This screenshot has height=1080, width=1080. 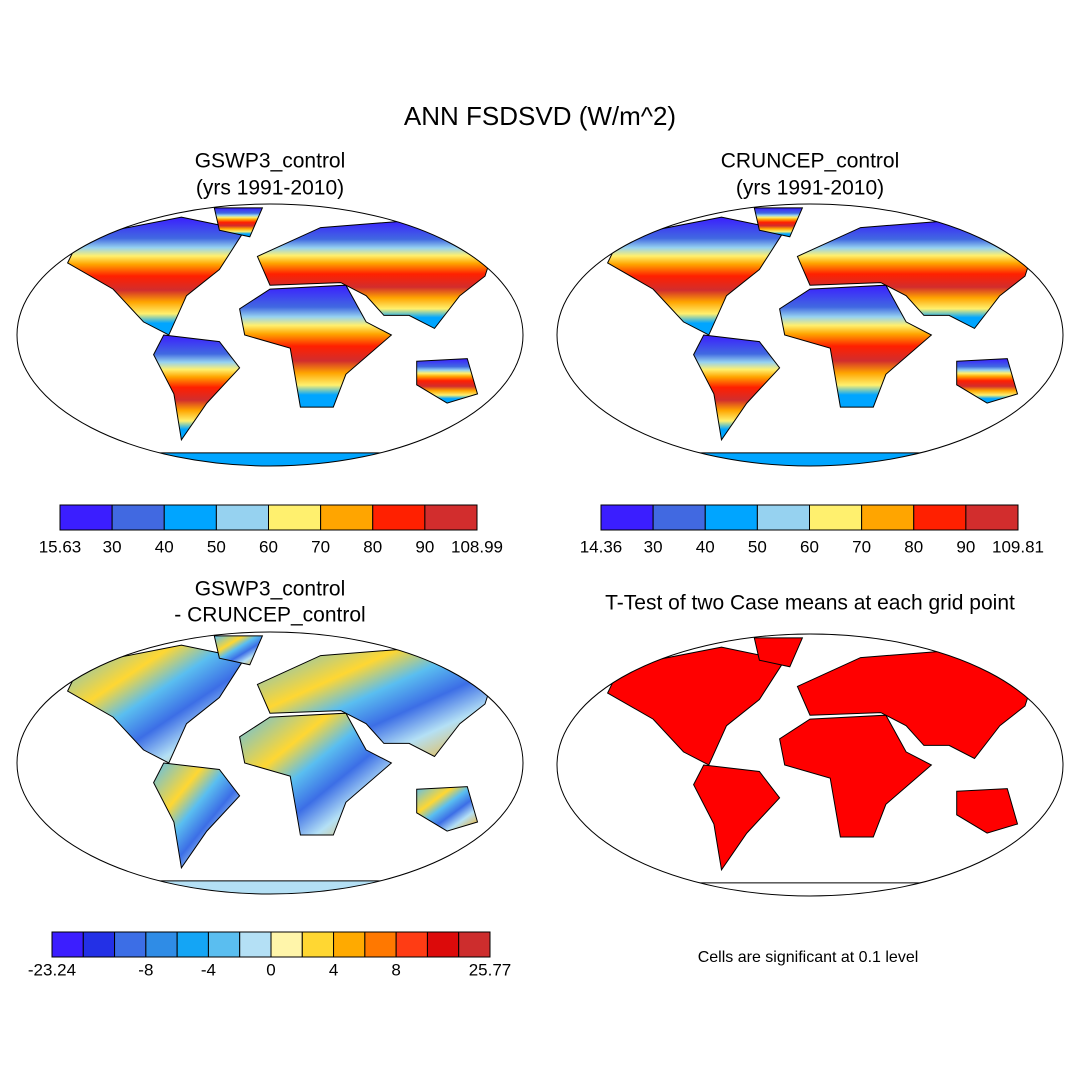 What do you see at coordinates (810, 161) in the screenshot?
I see `panel-title: CRUNCEP_control` at bounding box center [810, 161].